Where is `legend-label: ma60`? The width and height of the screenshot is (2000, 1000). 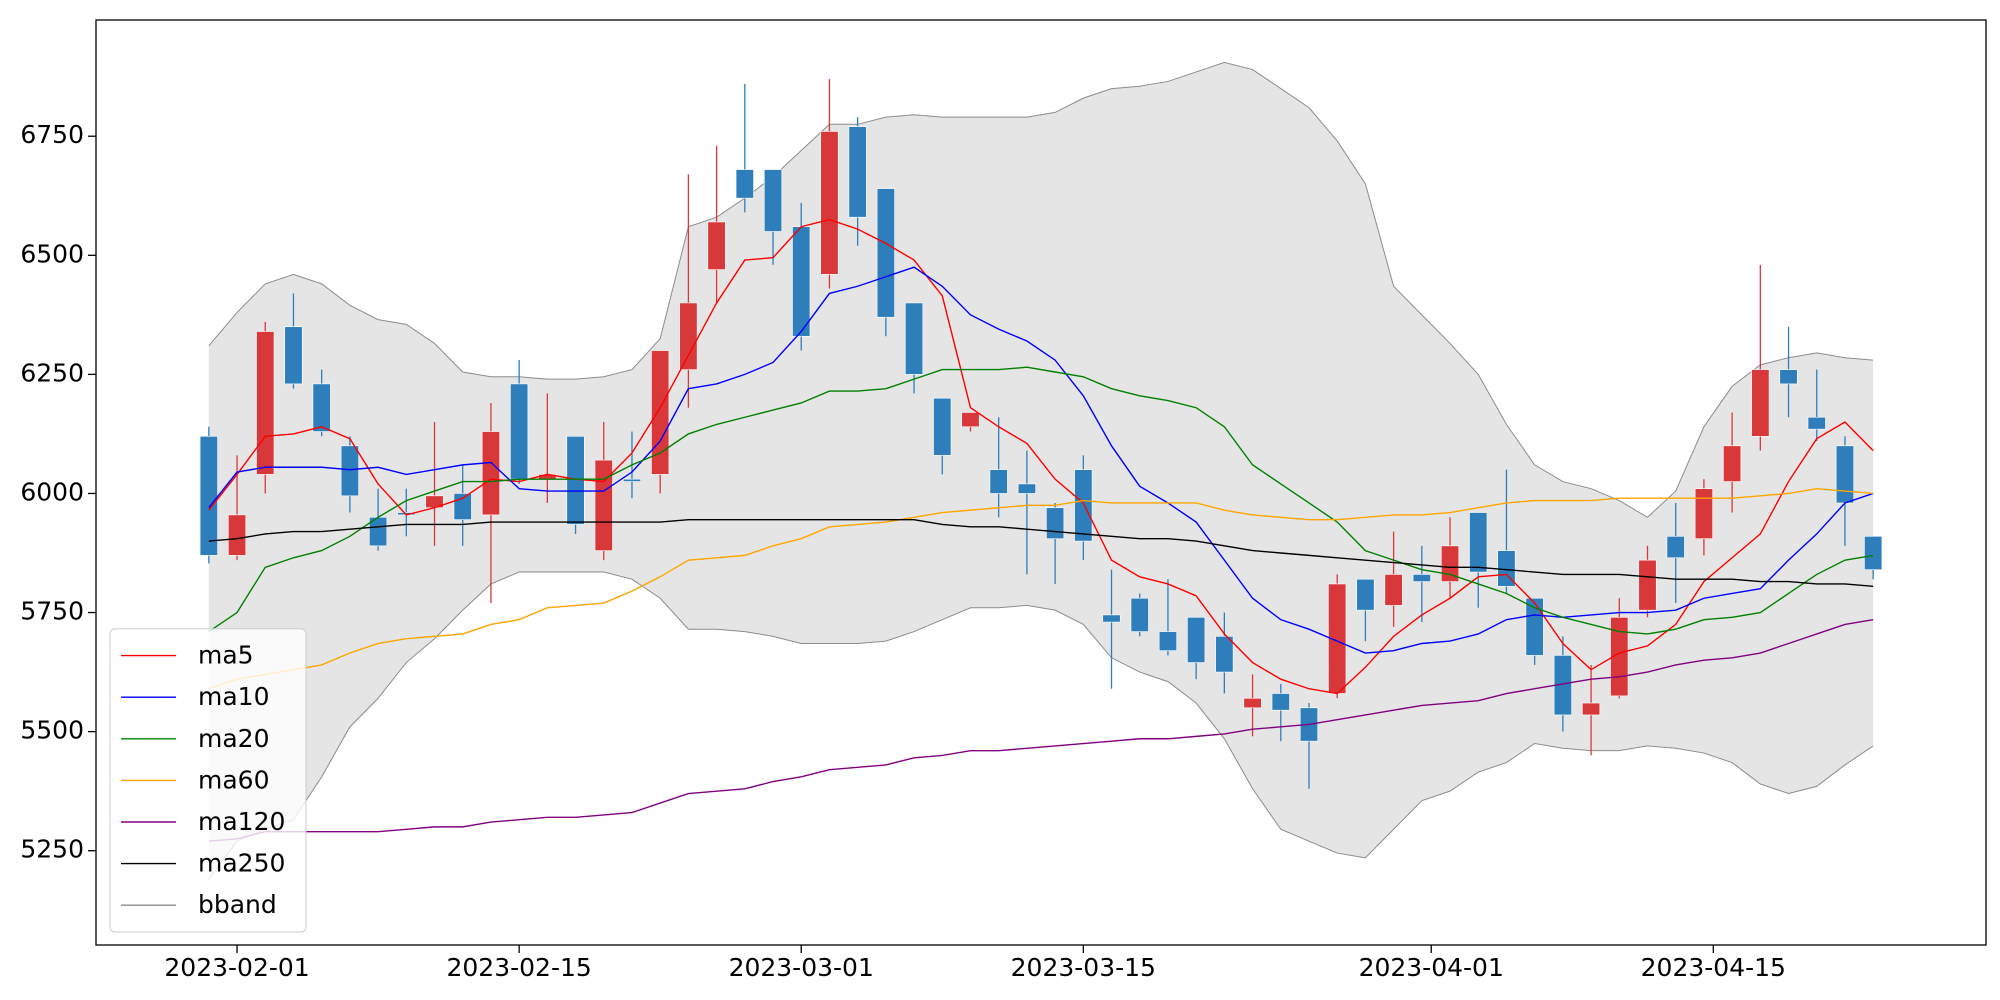 legend-label: ma60 is located at coordinates (233, 779).